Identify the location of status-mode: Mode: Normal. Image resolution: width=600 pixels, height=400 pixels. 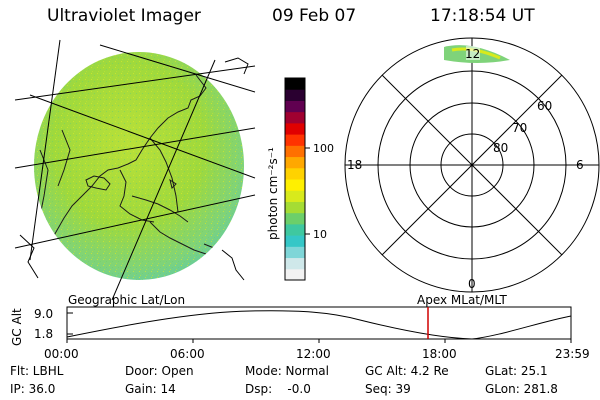
(287, 371).